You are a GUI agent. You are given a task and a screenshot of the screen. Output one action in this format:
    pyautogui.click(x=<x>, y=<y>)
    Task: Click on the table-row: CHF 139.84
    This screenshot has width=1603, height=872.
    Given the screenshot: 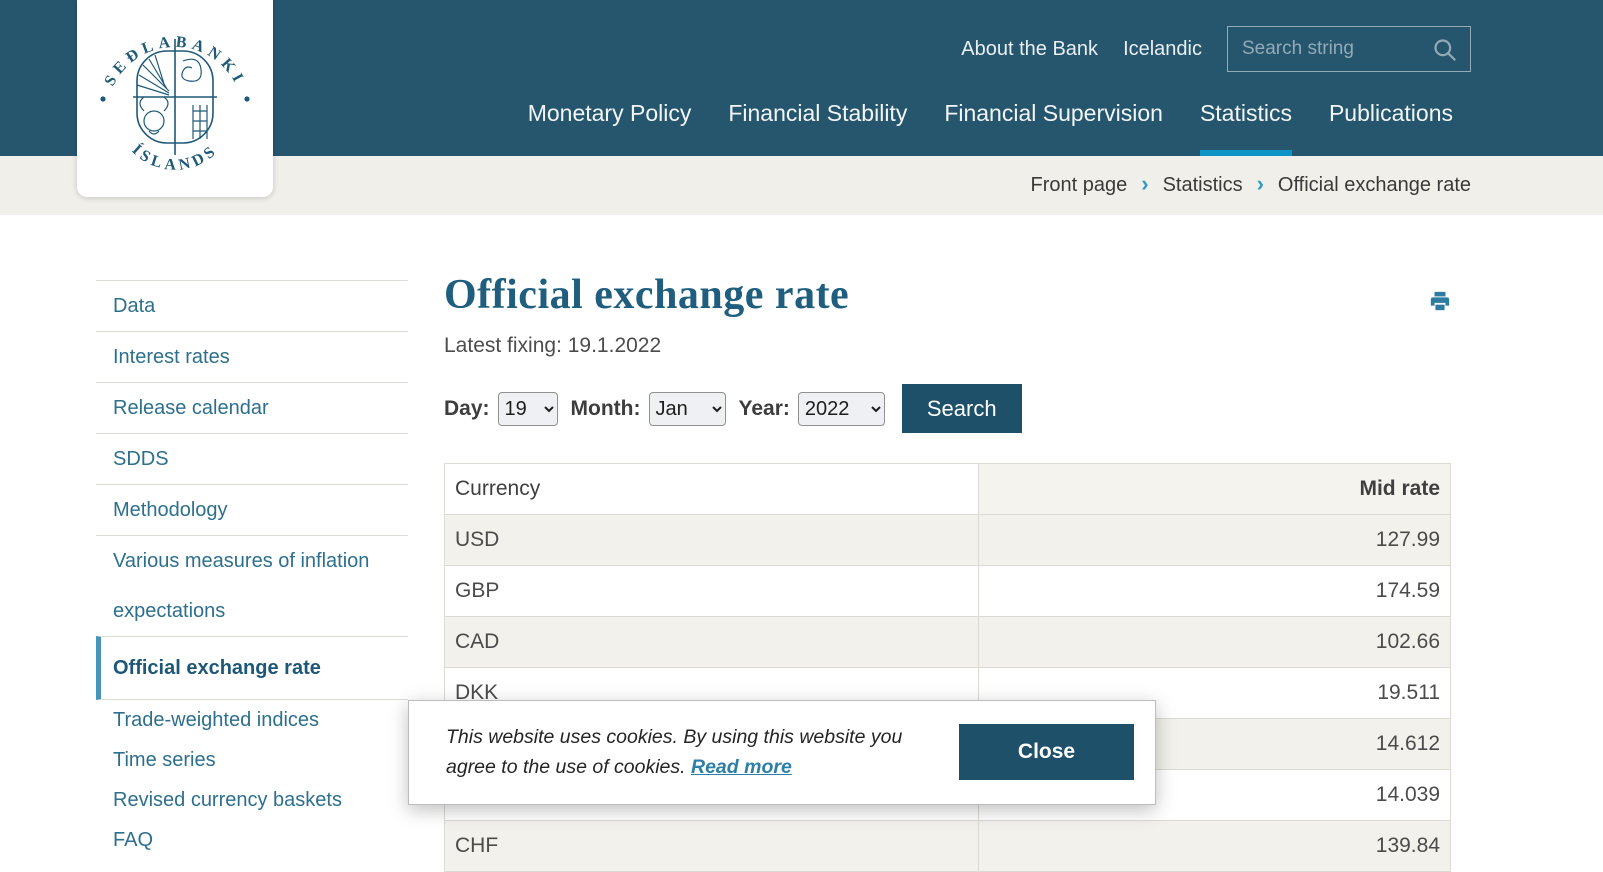 What is the action you would take?
    pyautogui.click(x=947, y=846)
    